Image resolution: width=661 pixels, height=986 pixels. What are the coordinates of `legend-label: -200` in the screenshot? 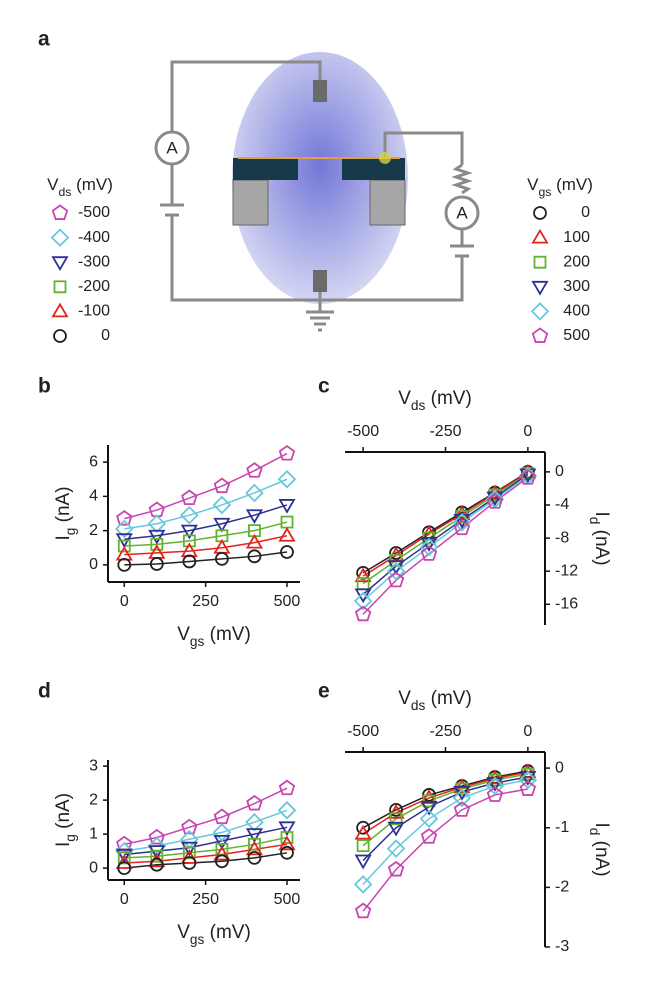 It's located at (94, 286).